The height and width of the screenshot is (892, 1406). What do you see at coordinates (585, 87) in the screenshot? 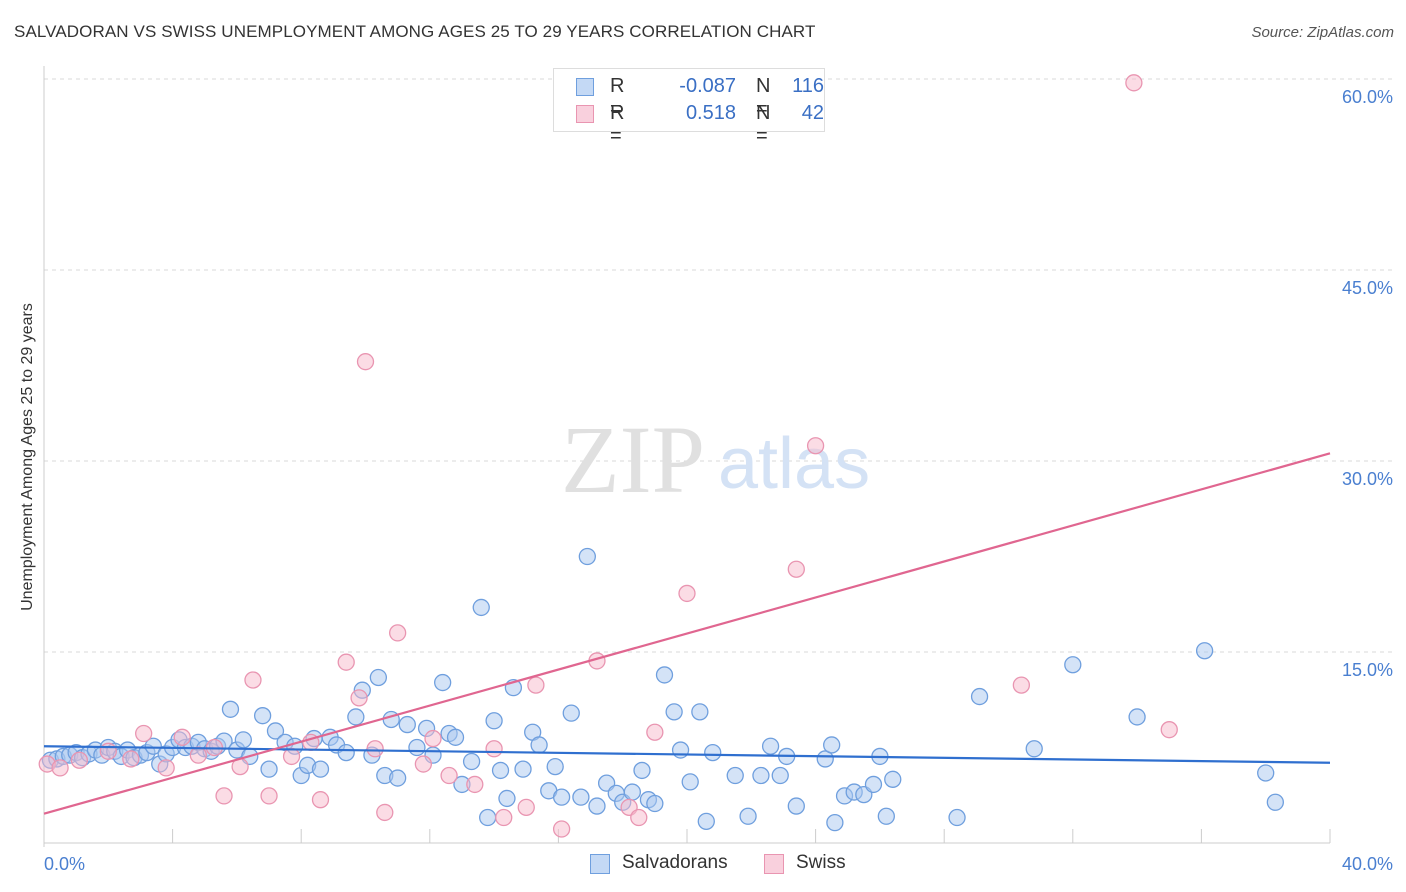
I see `salvadorans-swatch` at bounding box center [585, 87].